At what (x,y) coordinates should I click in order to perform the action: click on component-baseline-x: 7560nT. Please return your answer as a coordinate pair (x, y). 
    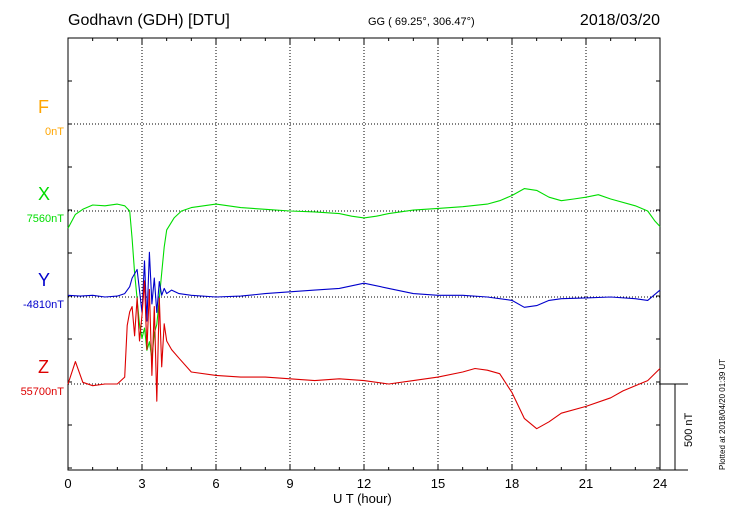
    Looking at the image, I should click on (45, 219).